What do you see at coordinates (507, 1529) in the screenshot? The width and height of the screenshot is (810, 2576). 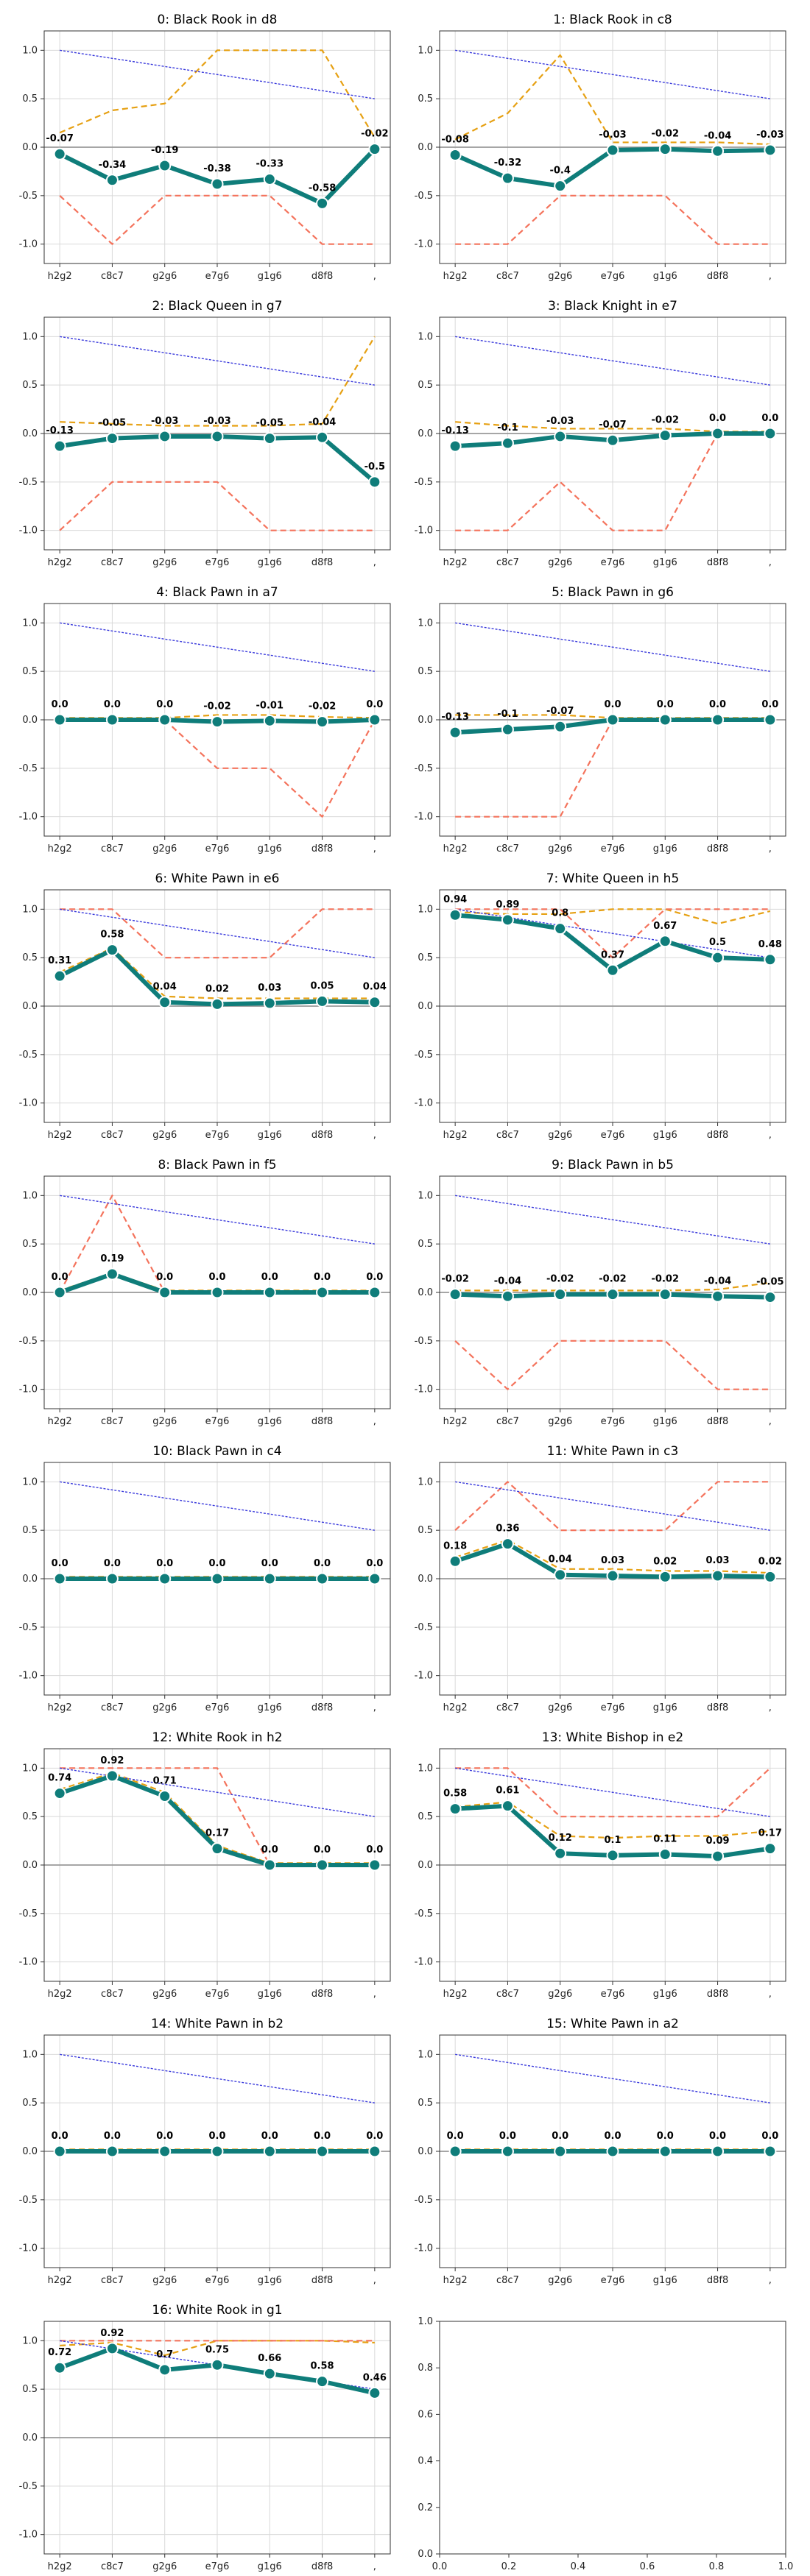 I see `data-label: 0.36` at bounding box center [507, 1529].